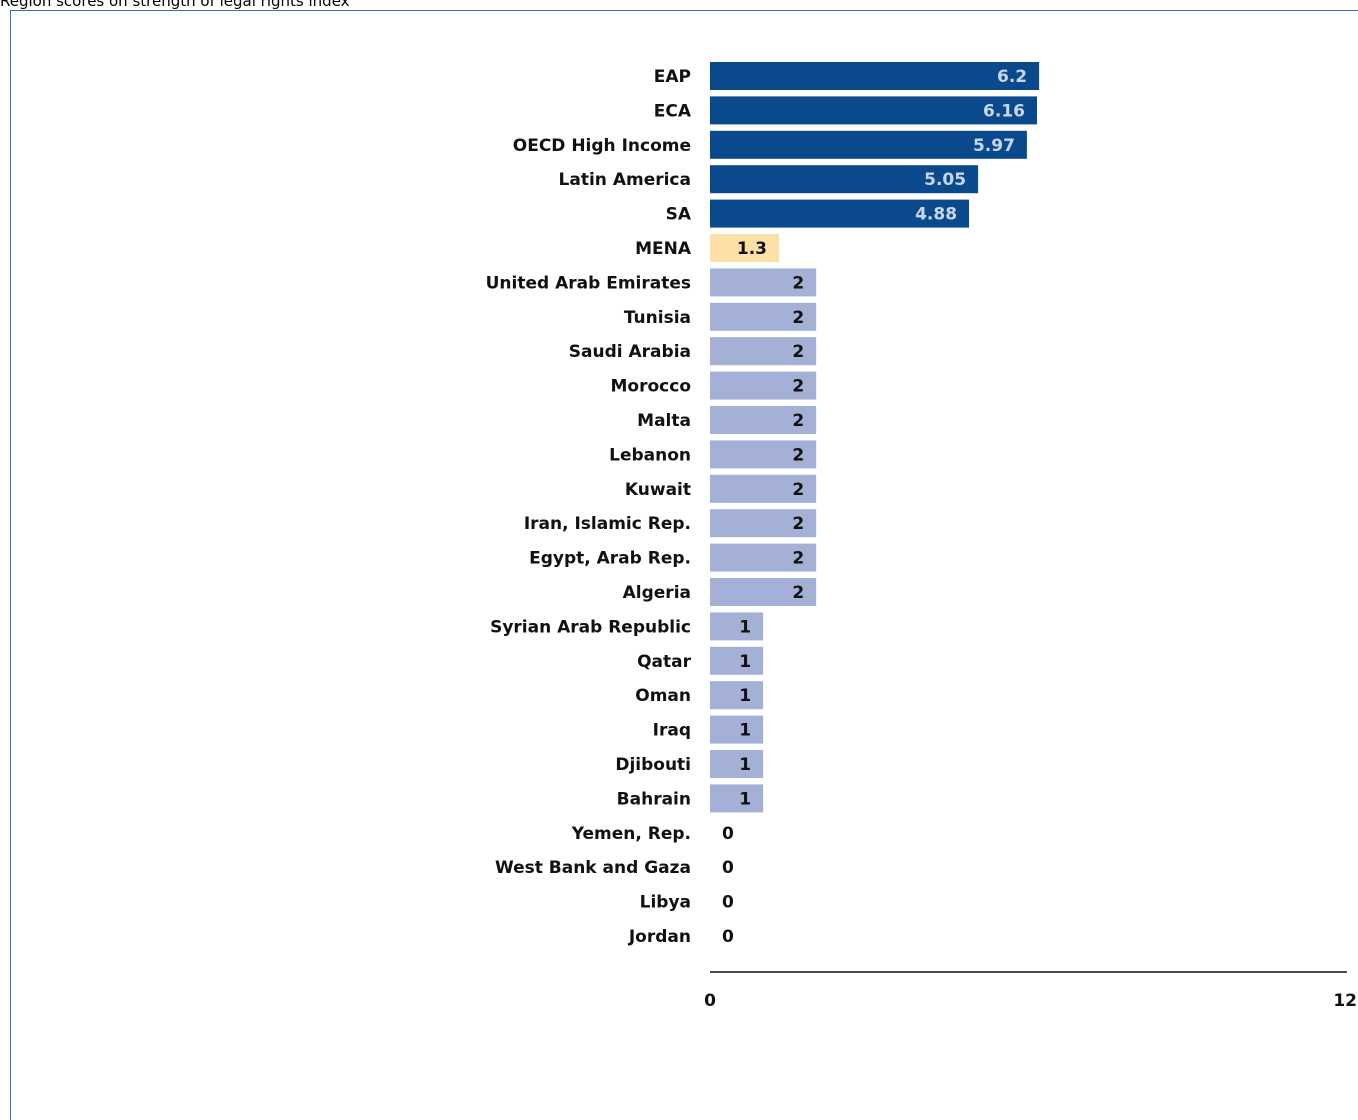 This screenshot has width=1358, height=1120. Describe the element at coordinates (936, 215) in the screenshot. I see `bar-value-label: 4.88` at that location.